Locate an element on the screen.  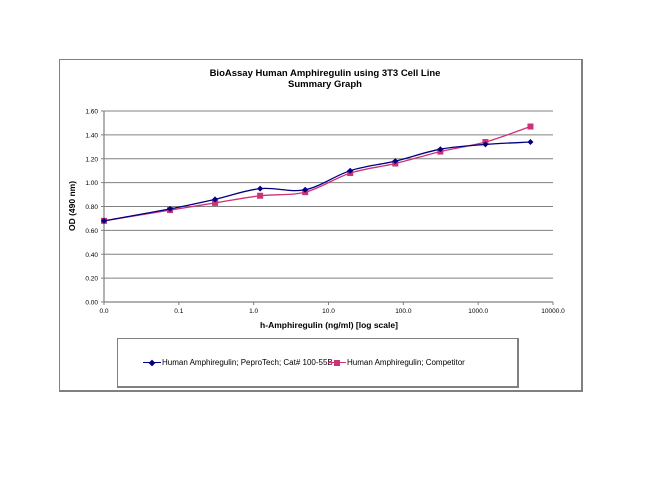
data-series is located at coordinates (317, 173).